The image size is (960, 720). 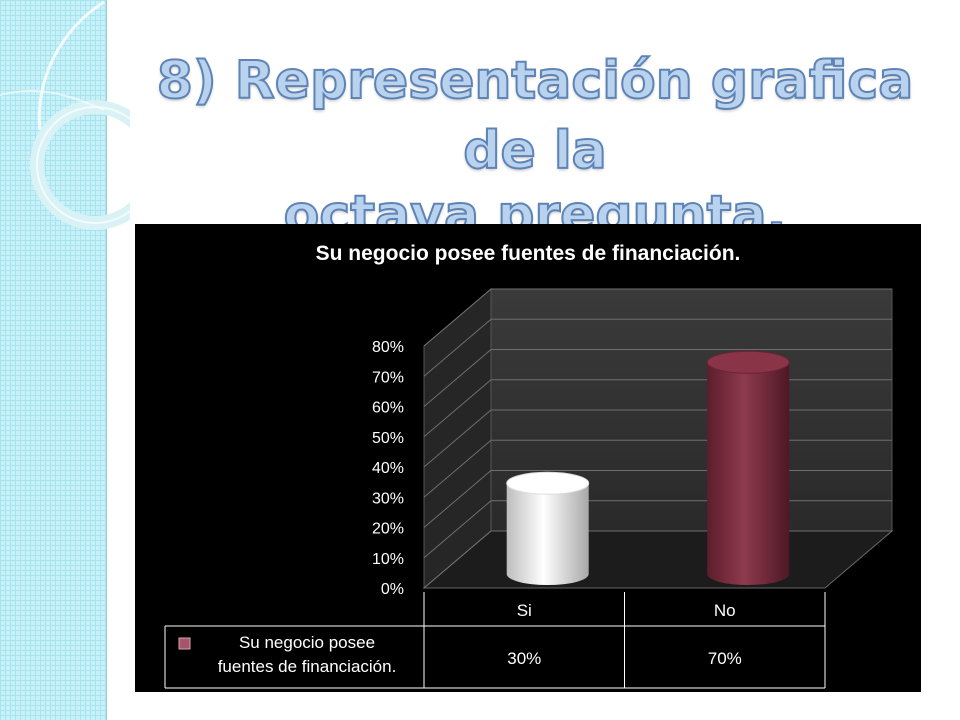 What do you see at coordinates (388, 498) in the screenshot?
I see `y-tick-label: 30%` at bounding box center [388, 498].